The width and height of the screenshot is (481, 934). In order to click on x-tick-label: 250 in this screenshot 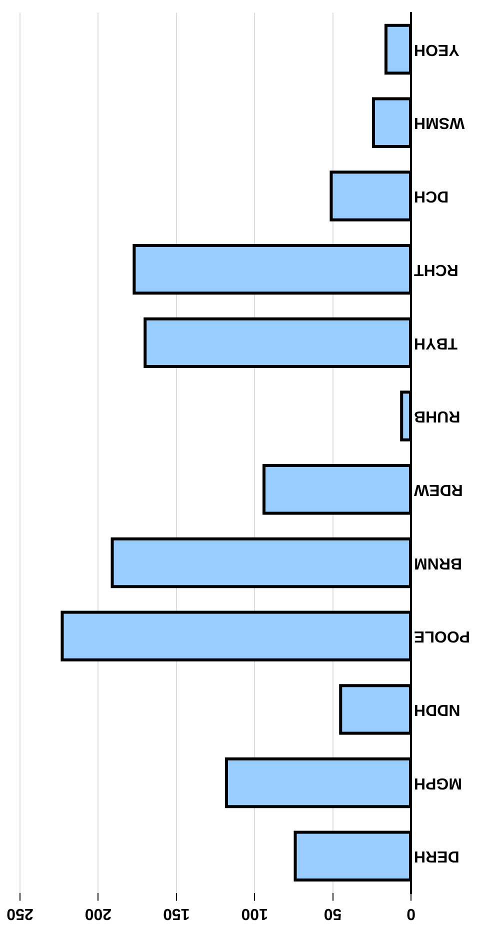, I will do `click(20, 913)`.